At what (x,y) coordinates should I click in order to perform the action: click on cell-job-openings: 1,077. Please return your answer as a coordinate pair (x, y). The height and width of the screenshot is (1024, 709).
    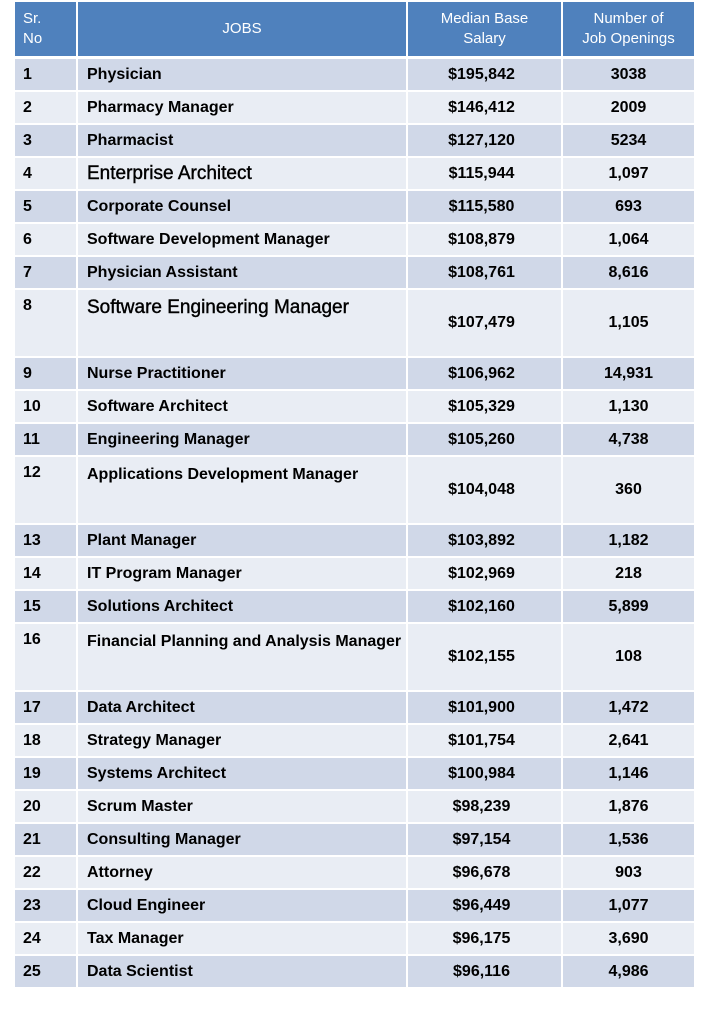
    Looking at the image, I should click on (628, 906).